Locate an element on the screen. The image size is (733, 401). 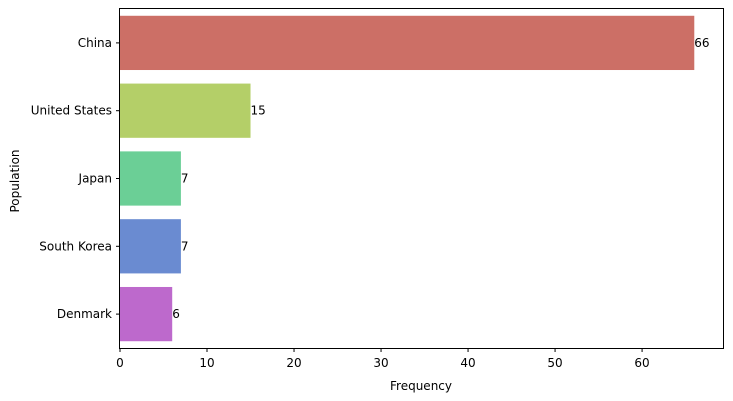
bar-south-korea is located at coordinates (150, 246).